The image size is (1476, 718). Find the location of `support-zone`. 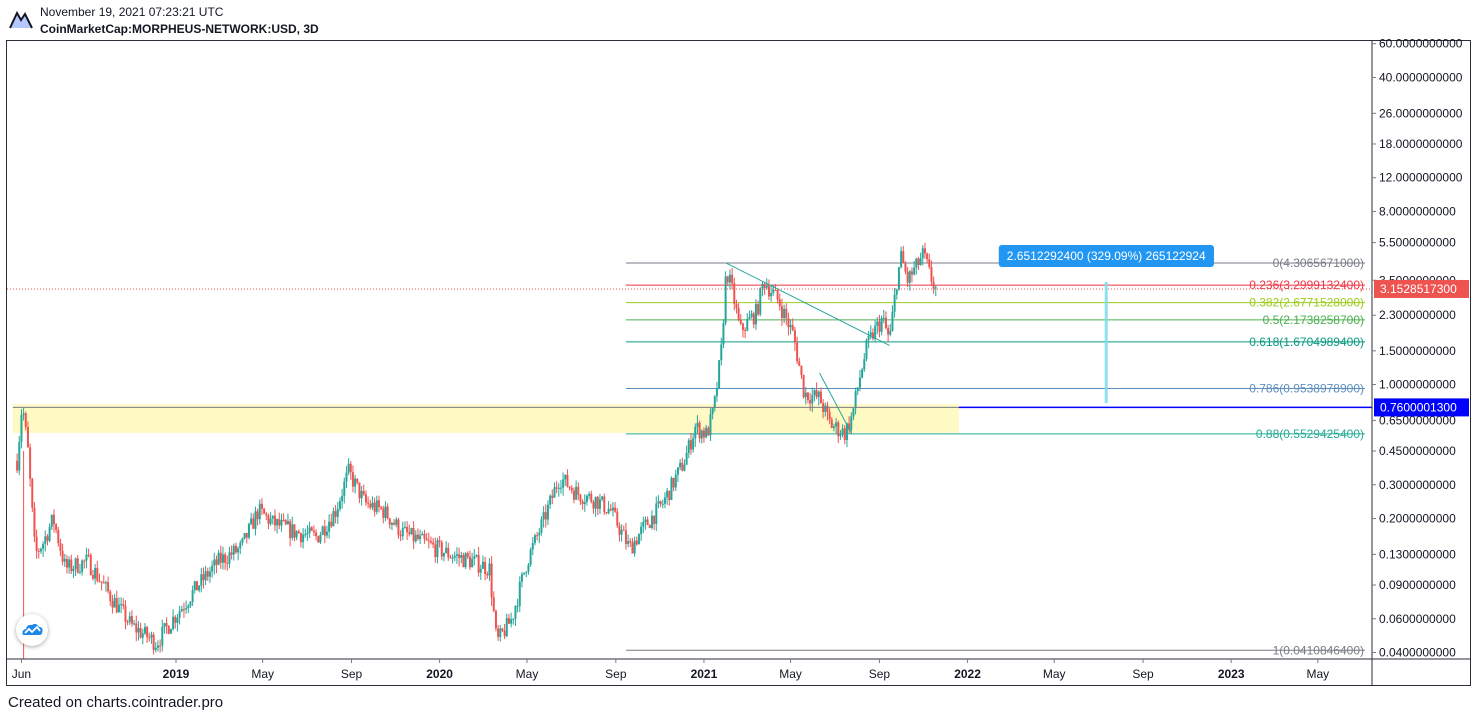

support-zone is located at coordinates (485, 418).